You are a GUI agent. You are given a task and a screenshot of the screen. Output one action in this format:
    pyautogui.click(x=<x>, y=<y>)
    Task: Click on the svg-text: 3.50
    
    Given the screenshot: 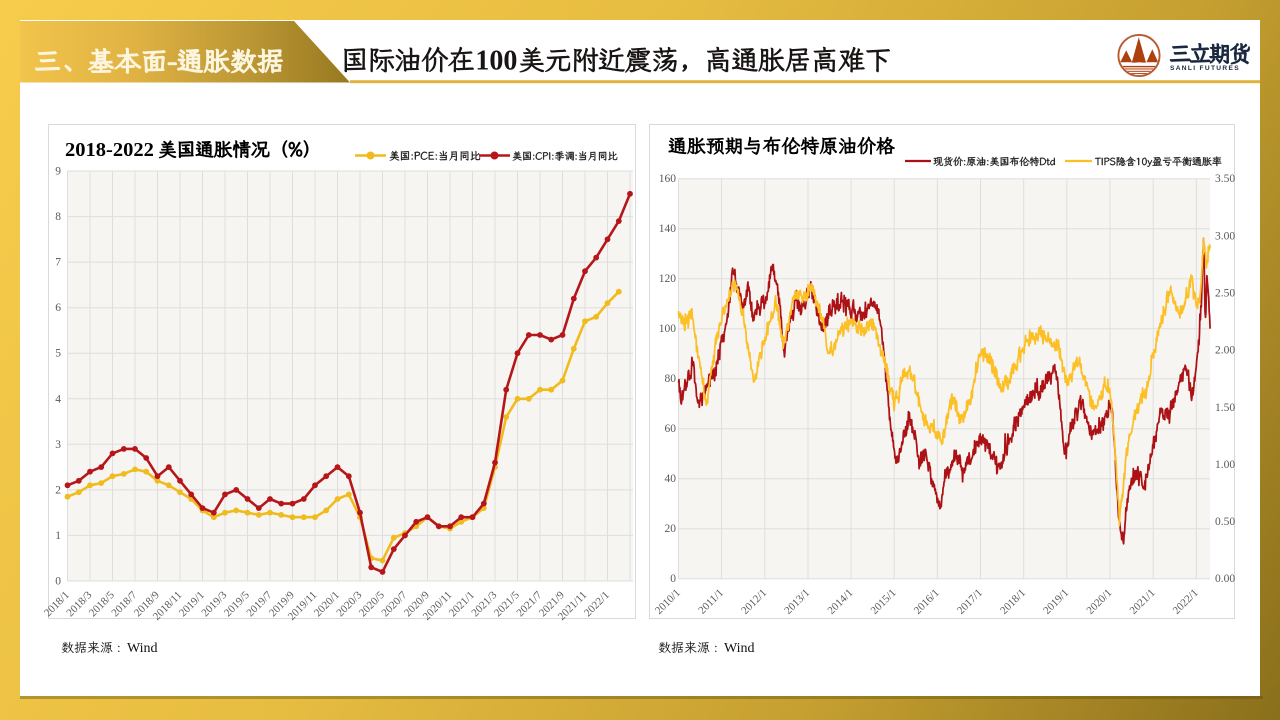 What is the action you would take?
    pyautogui.click(x=1225, y=179)
    